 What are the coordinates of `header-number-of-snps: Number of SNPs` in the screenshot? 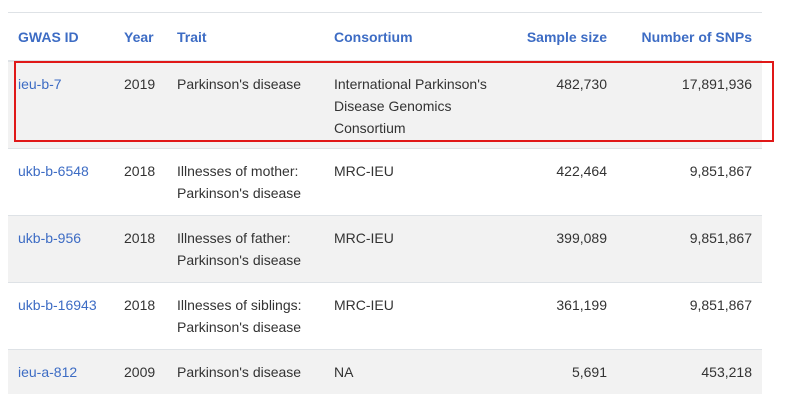 It's located at (689, 37).